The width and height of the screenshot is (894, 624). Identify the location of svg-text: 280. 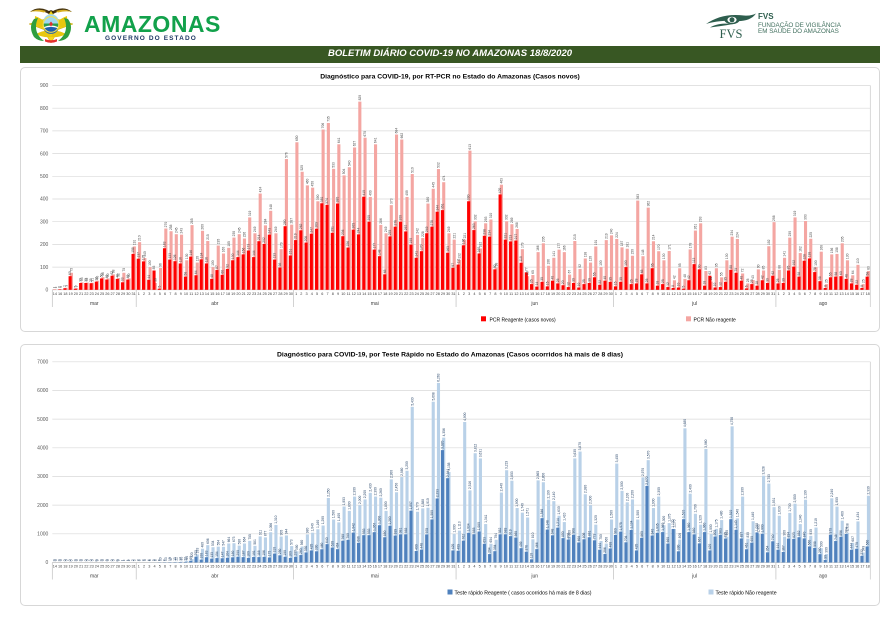
(285, 222).